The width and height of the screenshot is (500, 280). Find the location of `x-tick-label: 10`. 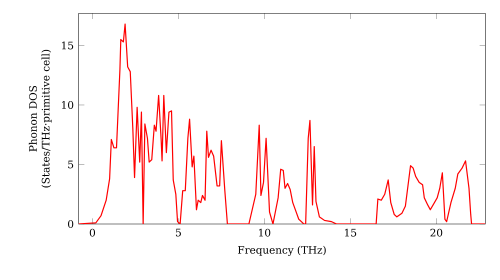

x-tick-label: 10 is located at coordinates (264, 232).